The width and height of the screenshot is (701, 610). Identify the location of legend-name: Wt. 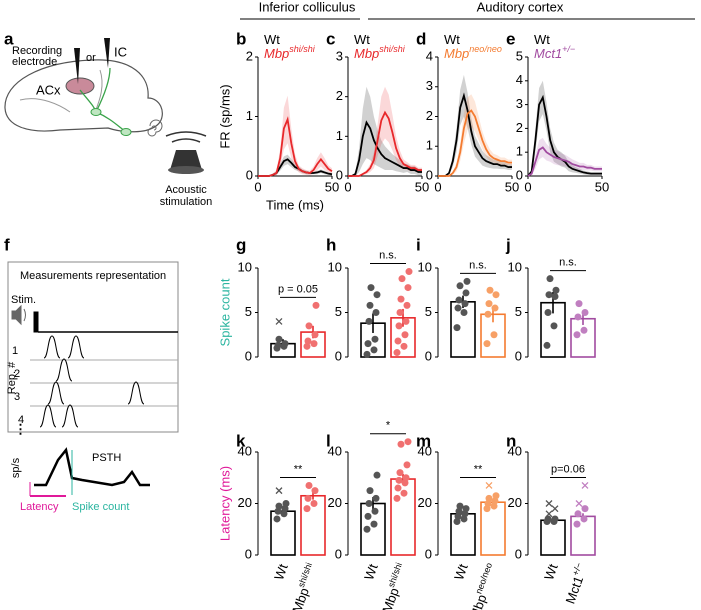
(452, 39).